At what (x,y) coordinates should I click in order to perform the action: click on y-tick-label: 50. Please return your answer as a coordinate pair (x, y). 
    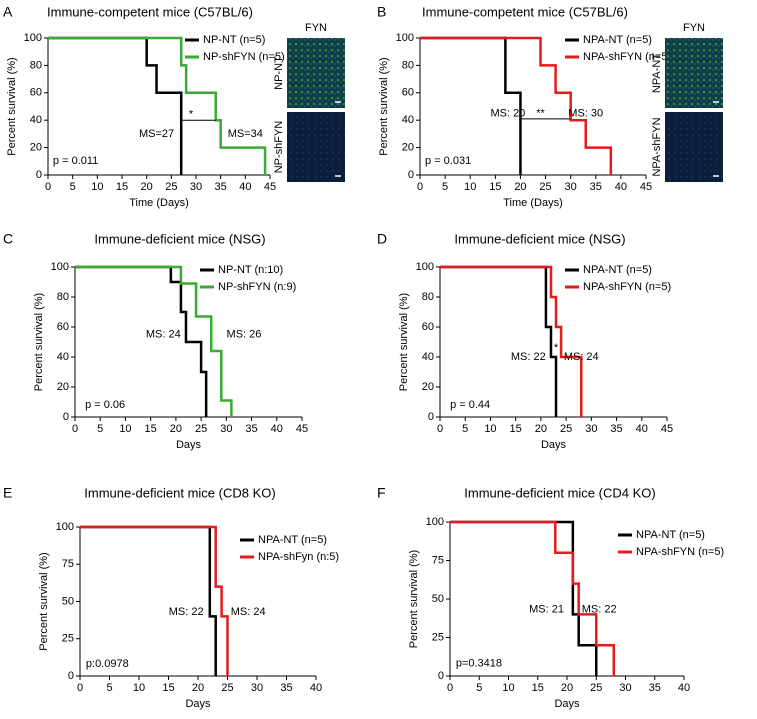
    Looking at the image, I should click on (68, 601).